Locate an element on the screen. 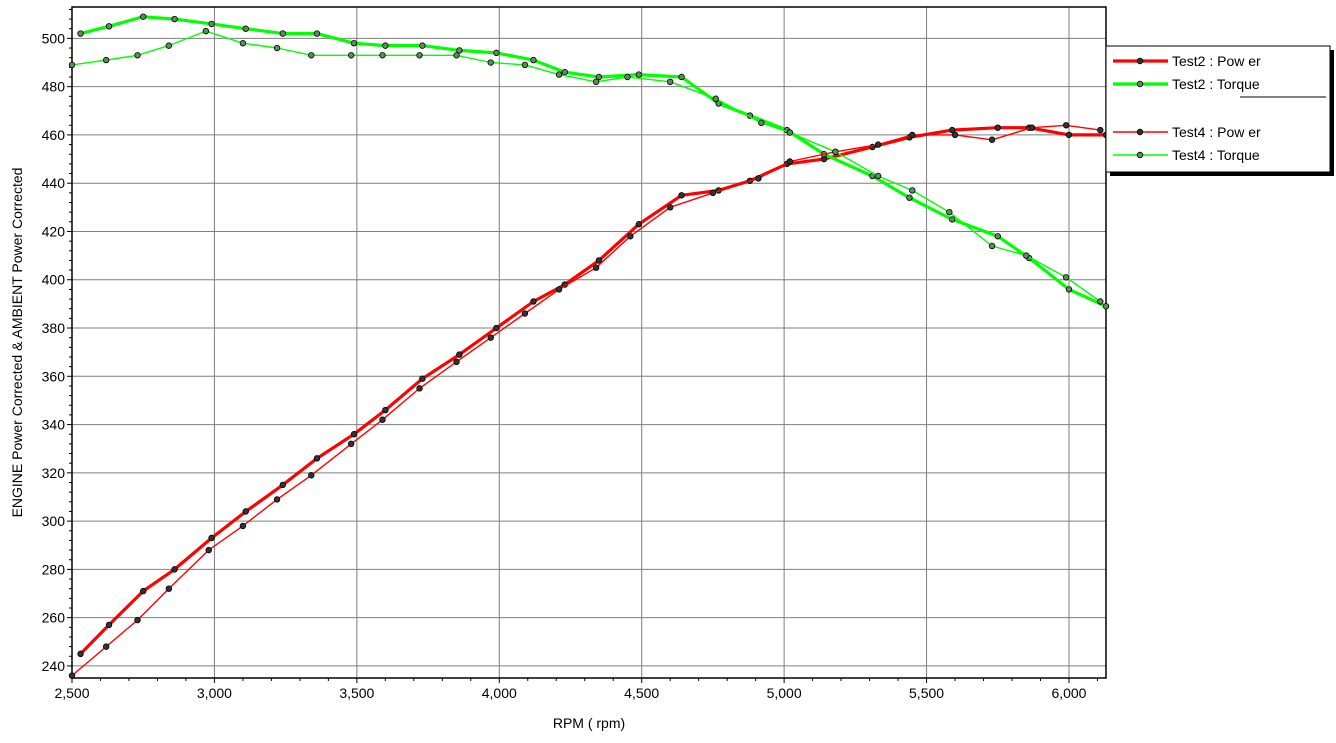 This screenshot has width=1336, height=743. legend-box is located at coordinates (1218, 109).